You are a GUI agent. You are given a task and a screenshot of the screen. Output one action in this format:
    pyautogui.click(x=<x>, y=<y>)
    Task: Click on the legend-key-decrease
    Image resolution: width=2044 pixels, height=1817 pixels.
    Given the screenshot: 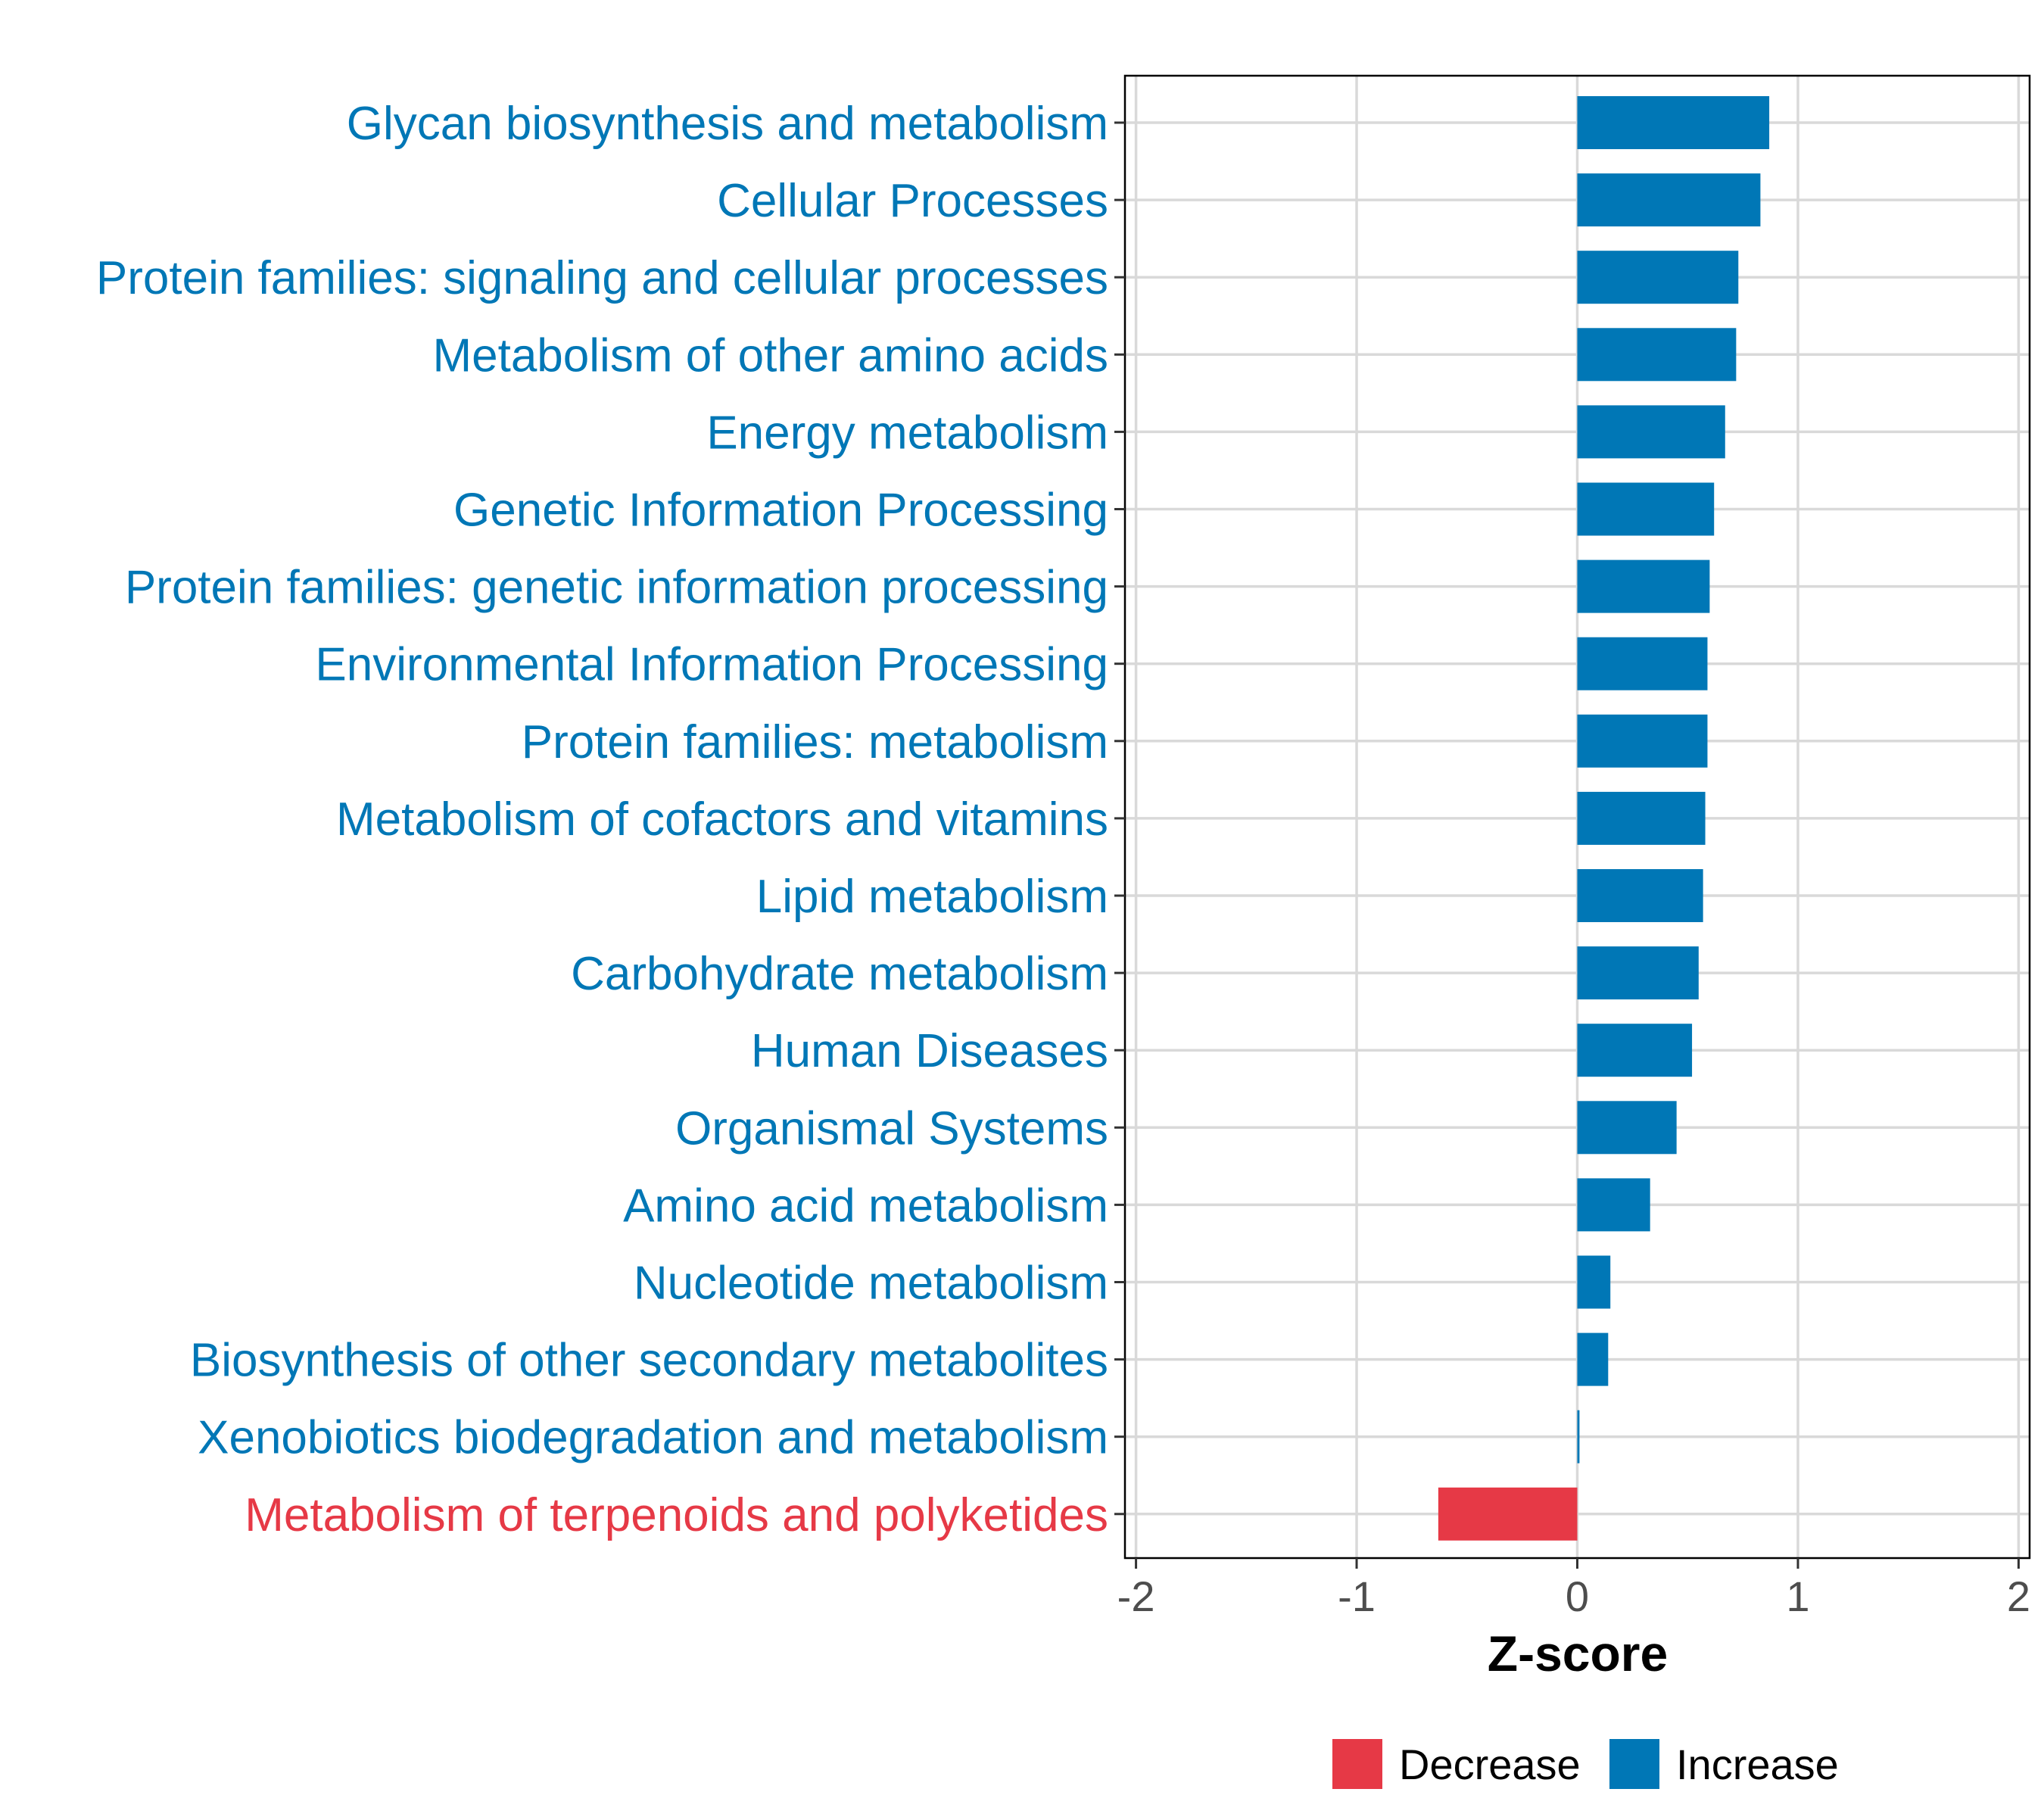 What is the action you would take?
    pyautogui.click(x=1357, y=1764)
    